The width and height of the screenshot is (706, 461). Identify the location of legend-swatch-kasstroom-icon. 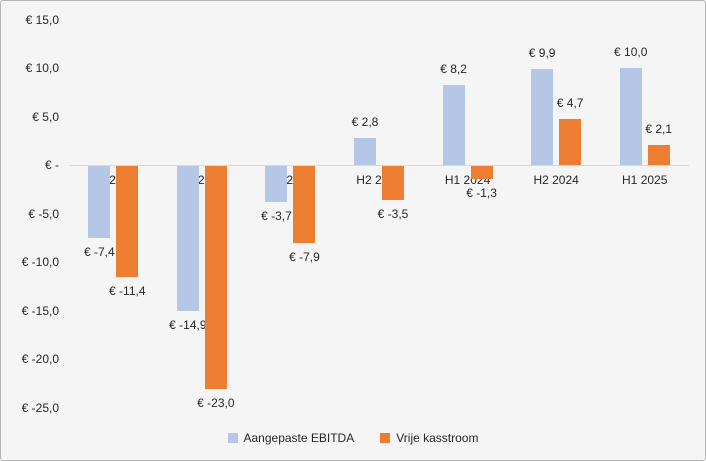
(385, 438).